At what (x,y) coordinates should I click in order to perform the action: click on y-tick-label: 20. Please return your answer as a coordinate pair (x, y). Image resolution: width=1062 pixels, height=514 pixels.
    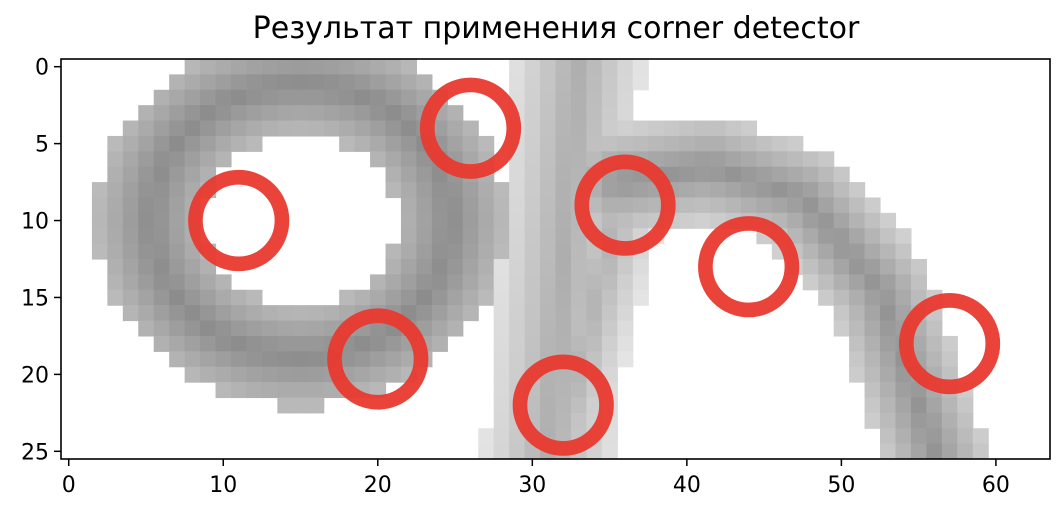
    Looking at the image, I should click on (35, 375).